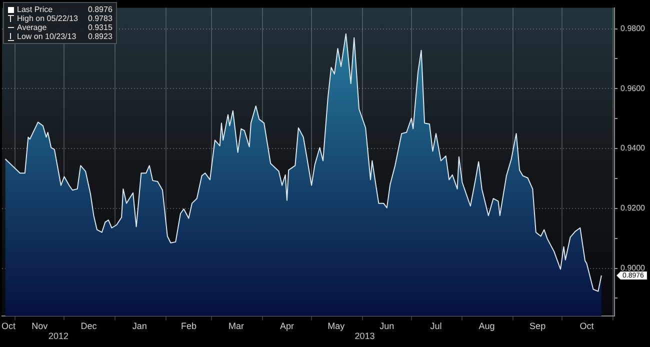  I want to click on annotation: 0.9783, so click(100, 18).